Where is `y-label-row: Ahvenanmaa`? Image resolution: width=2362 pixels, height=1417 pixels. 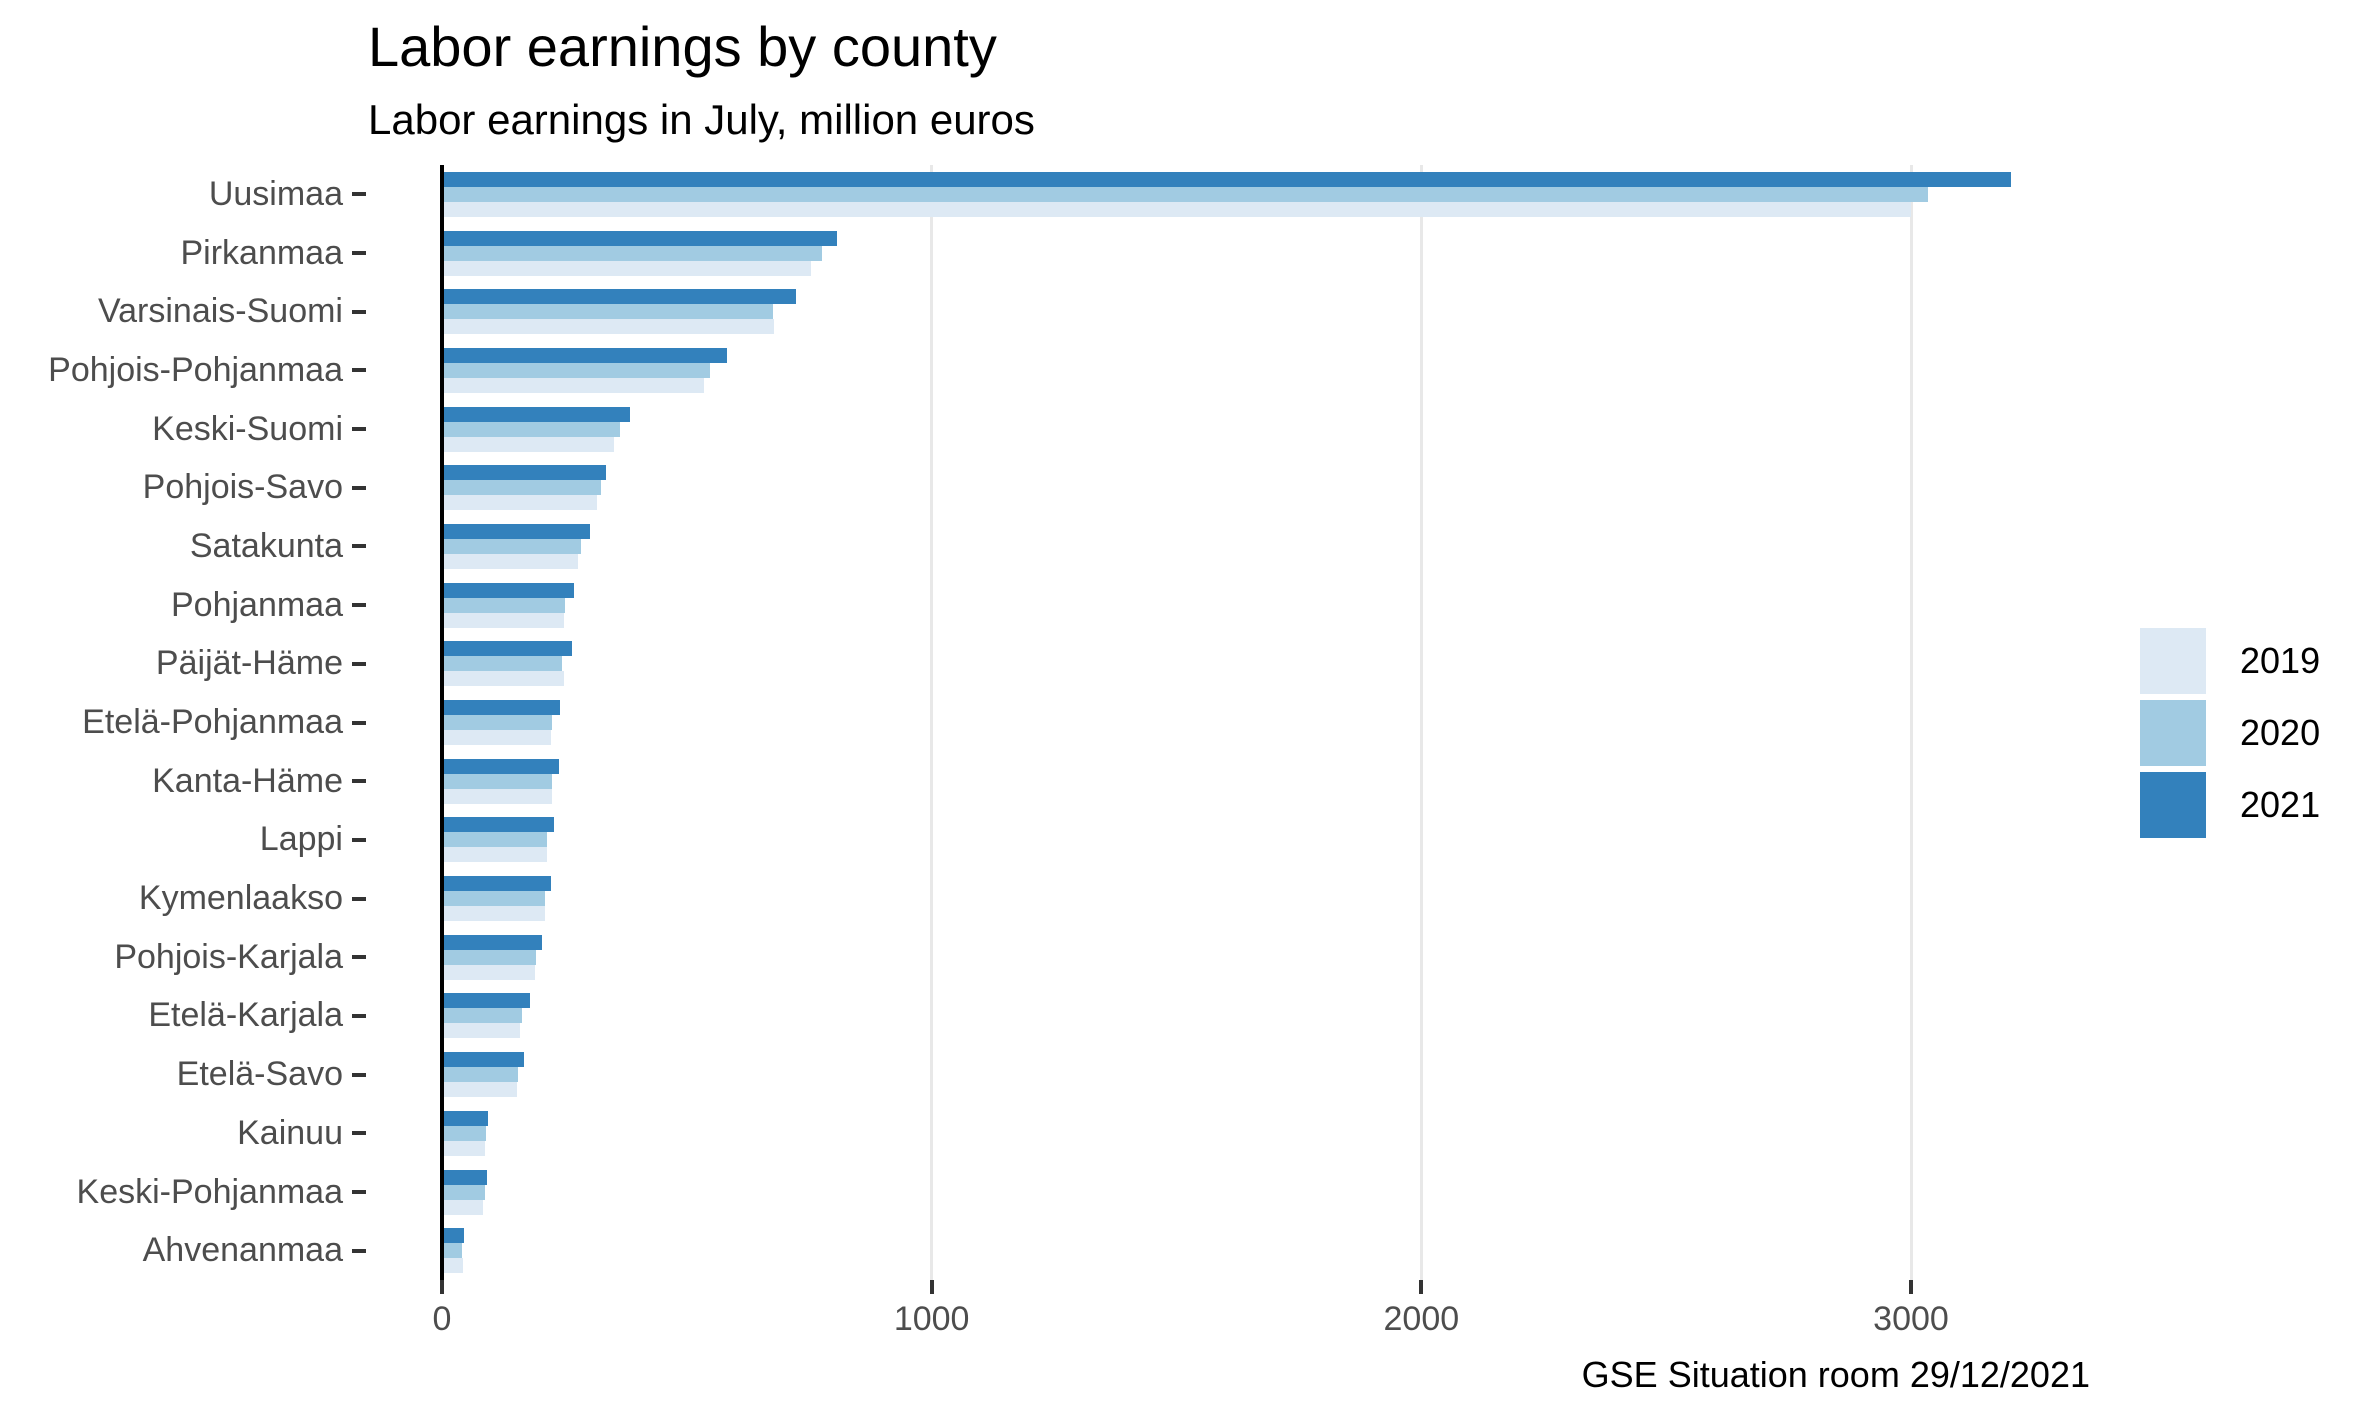 y-label-row: Ahvenanmaa is located at coordinates (183, 1250).